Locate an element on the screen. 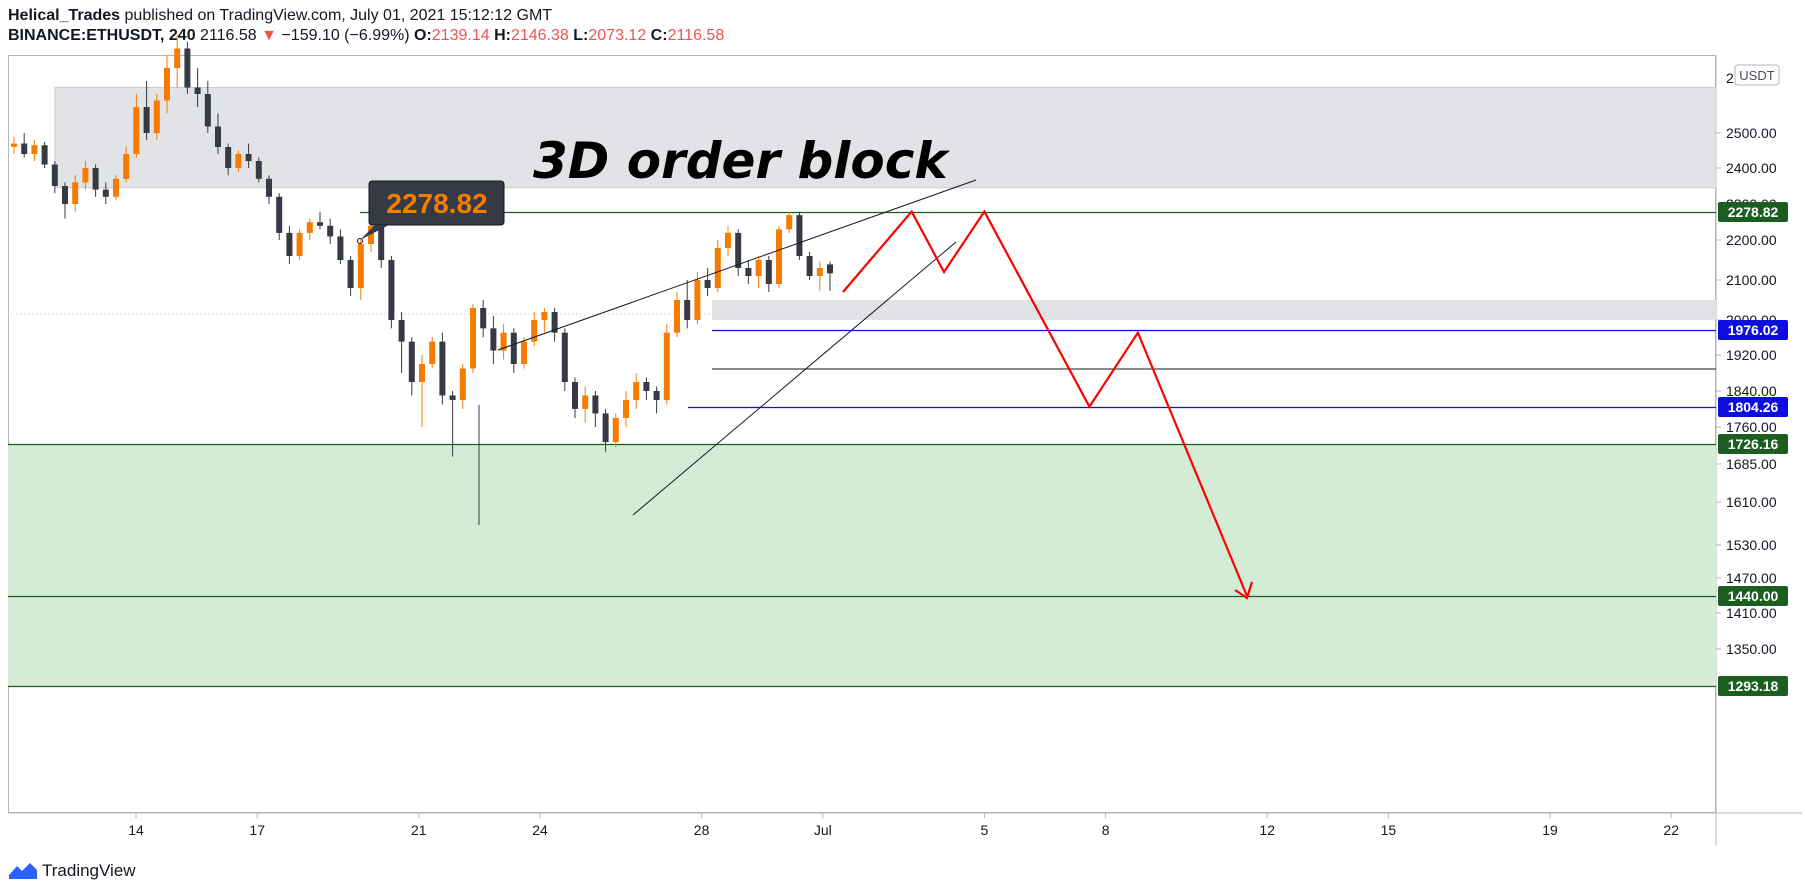 This screenshot has width=1805, height=895. close-label: C: is located at coordinates (659, 35).